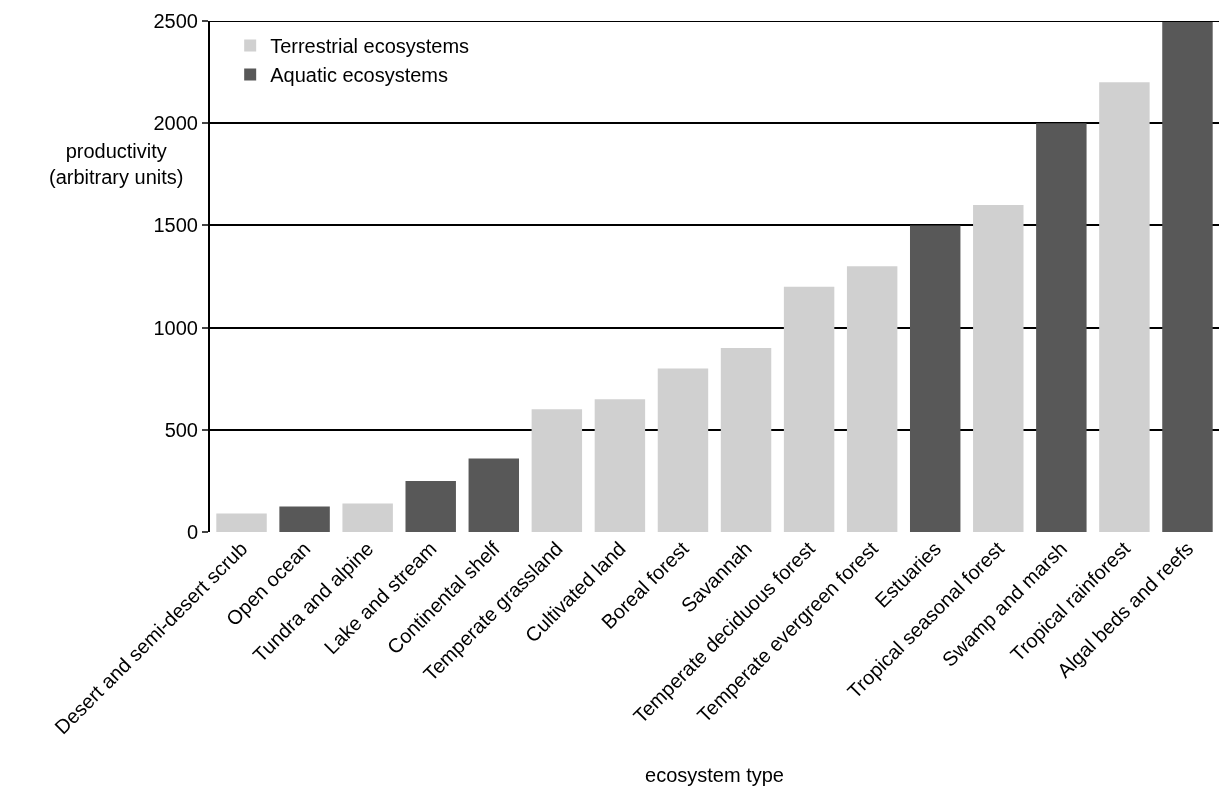 The image size is (1229, 792). Describe the element at coordinates (175, 327) in the screenshot. I see `y-tick-label: 1000` at that location.